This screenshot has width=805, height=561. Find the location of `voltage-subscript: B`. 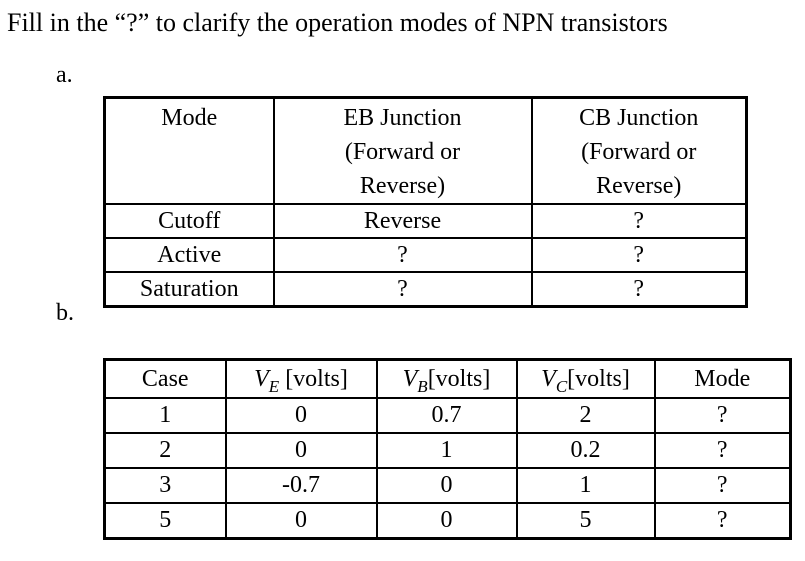

voltage-subscript: B is located at coordinates (422, 386).